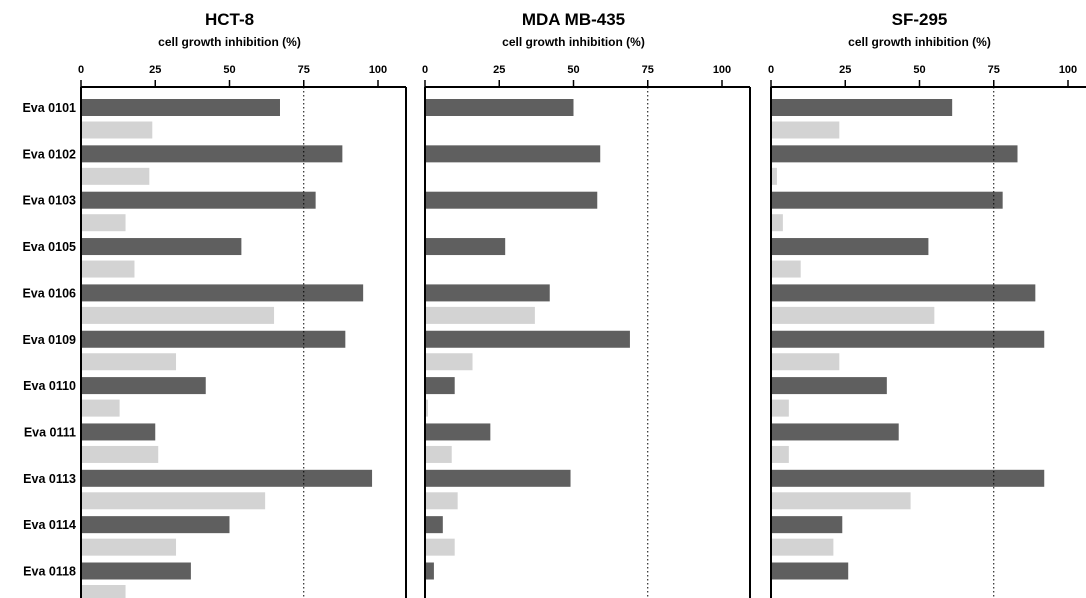  Describe the element at coordinates (49, 525) in the screenshot. I see `category-label: Eva 0114` at that location.